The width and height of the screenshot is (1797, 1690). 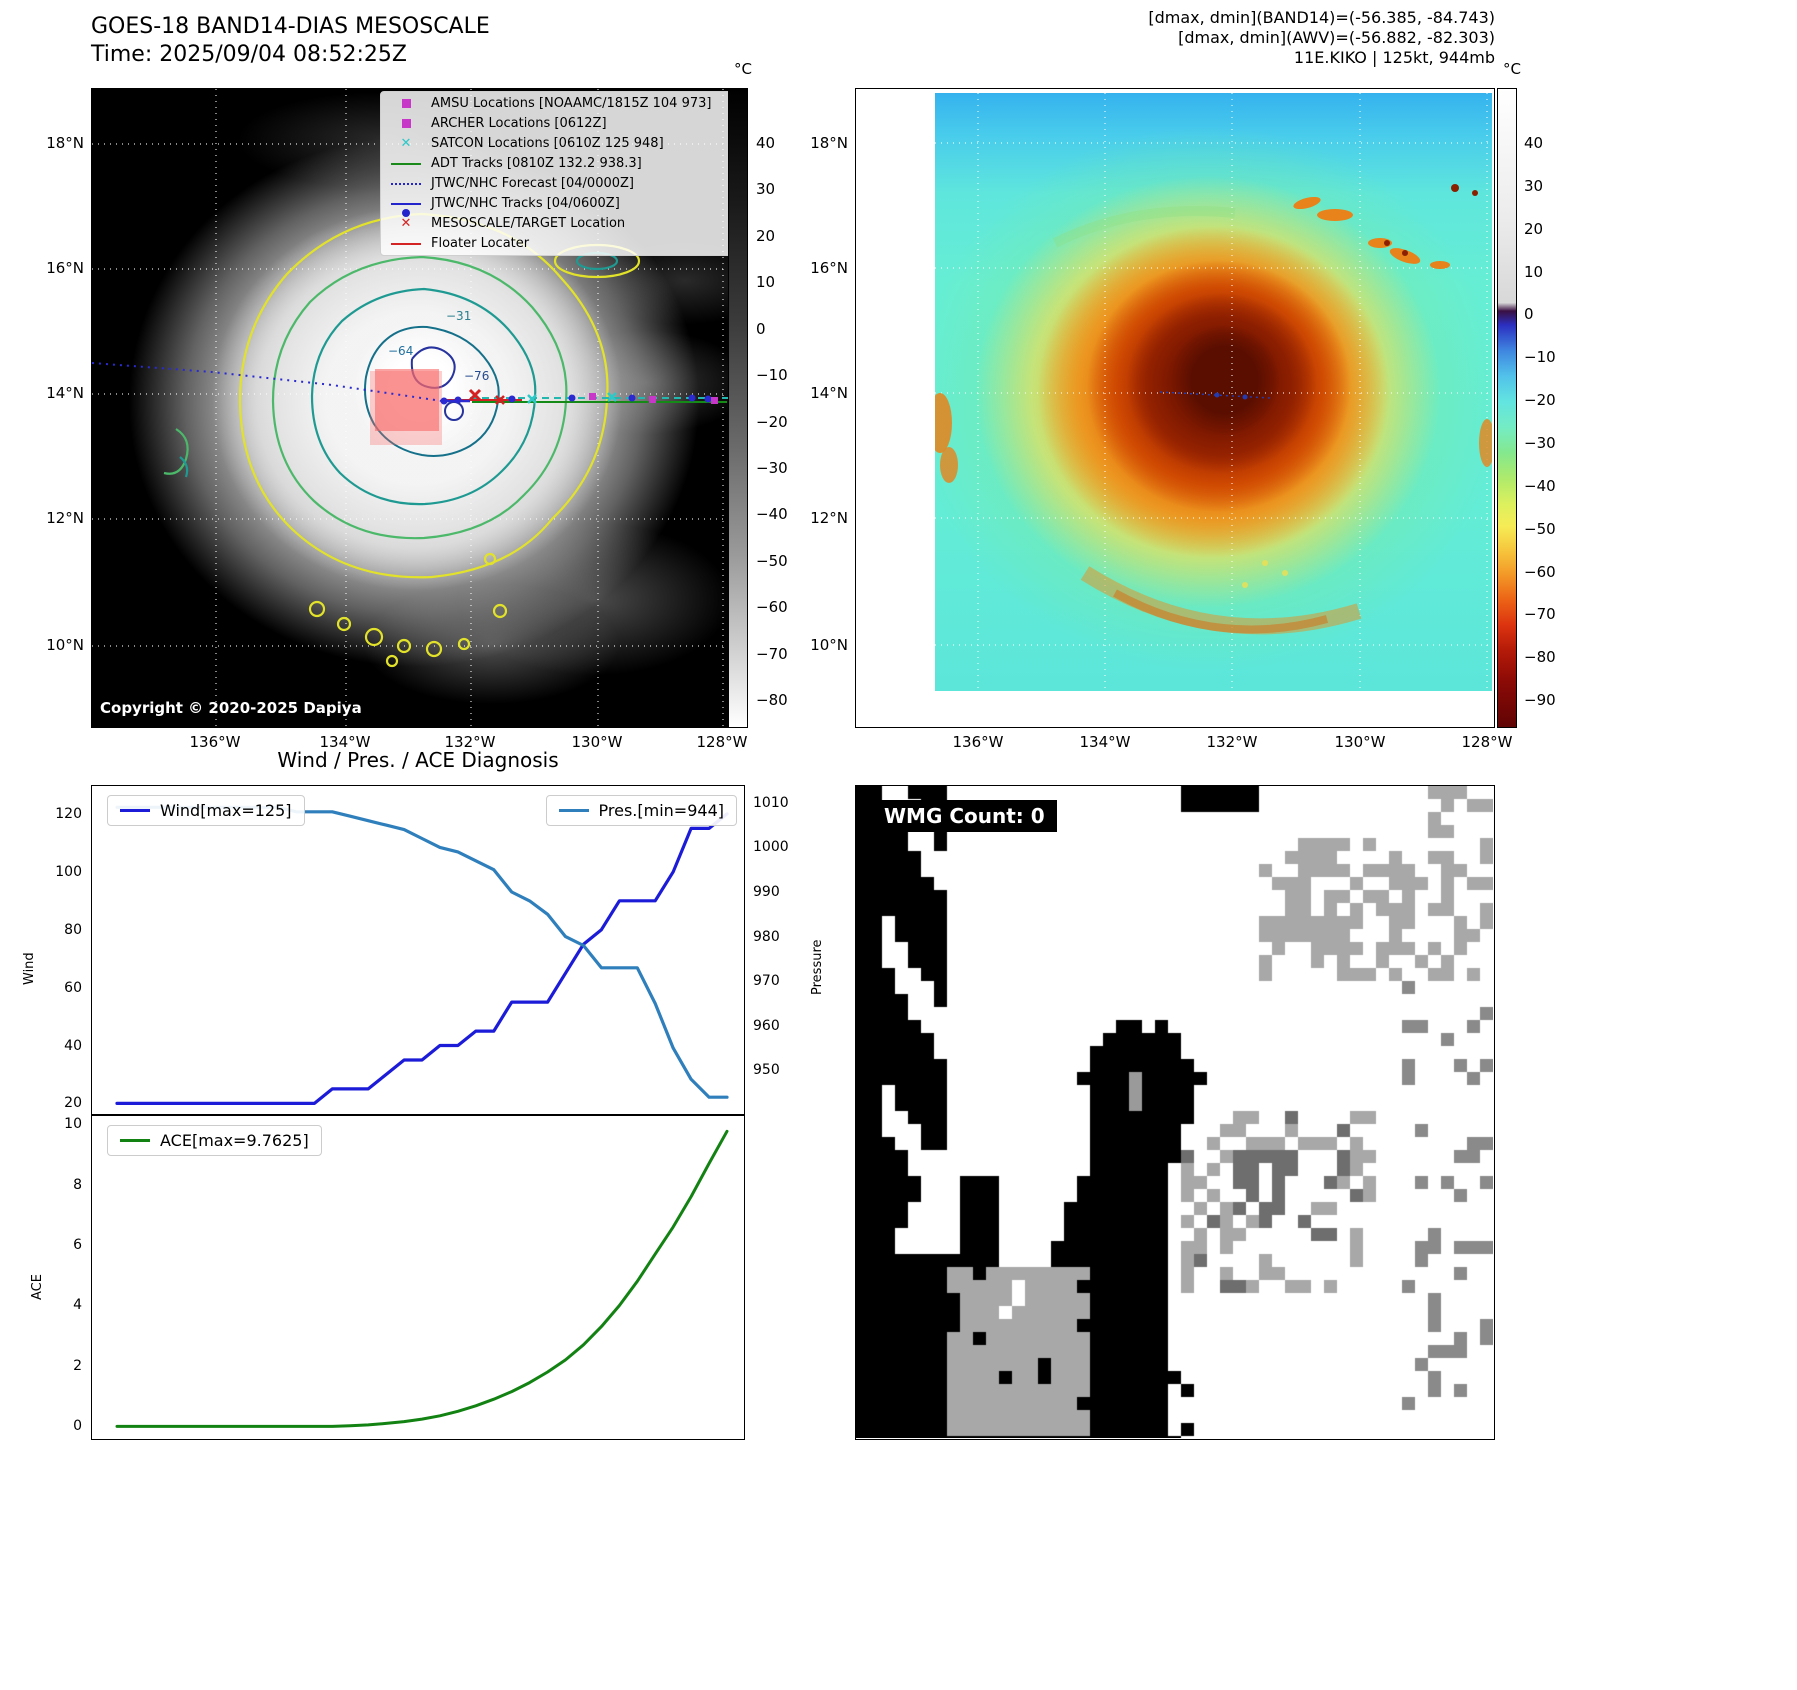 I want to click on legend-row: ✕ SATCON Locations [0610Z 125 948], so click(x=558, y=144).